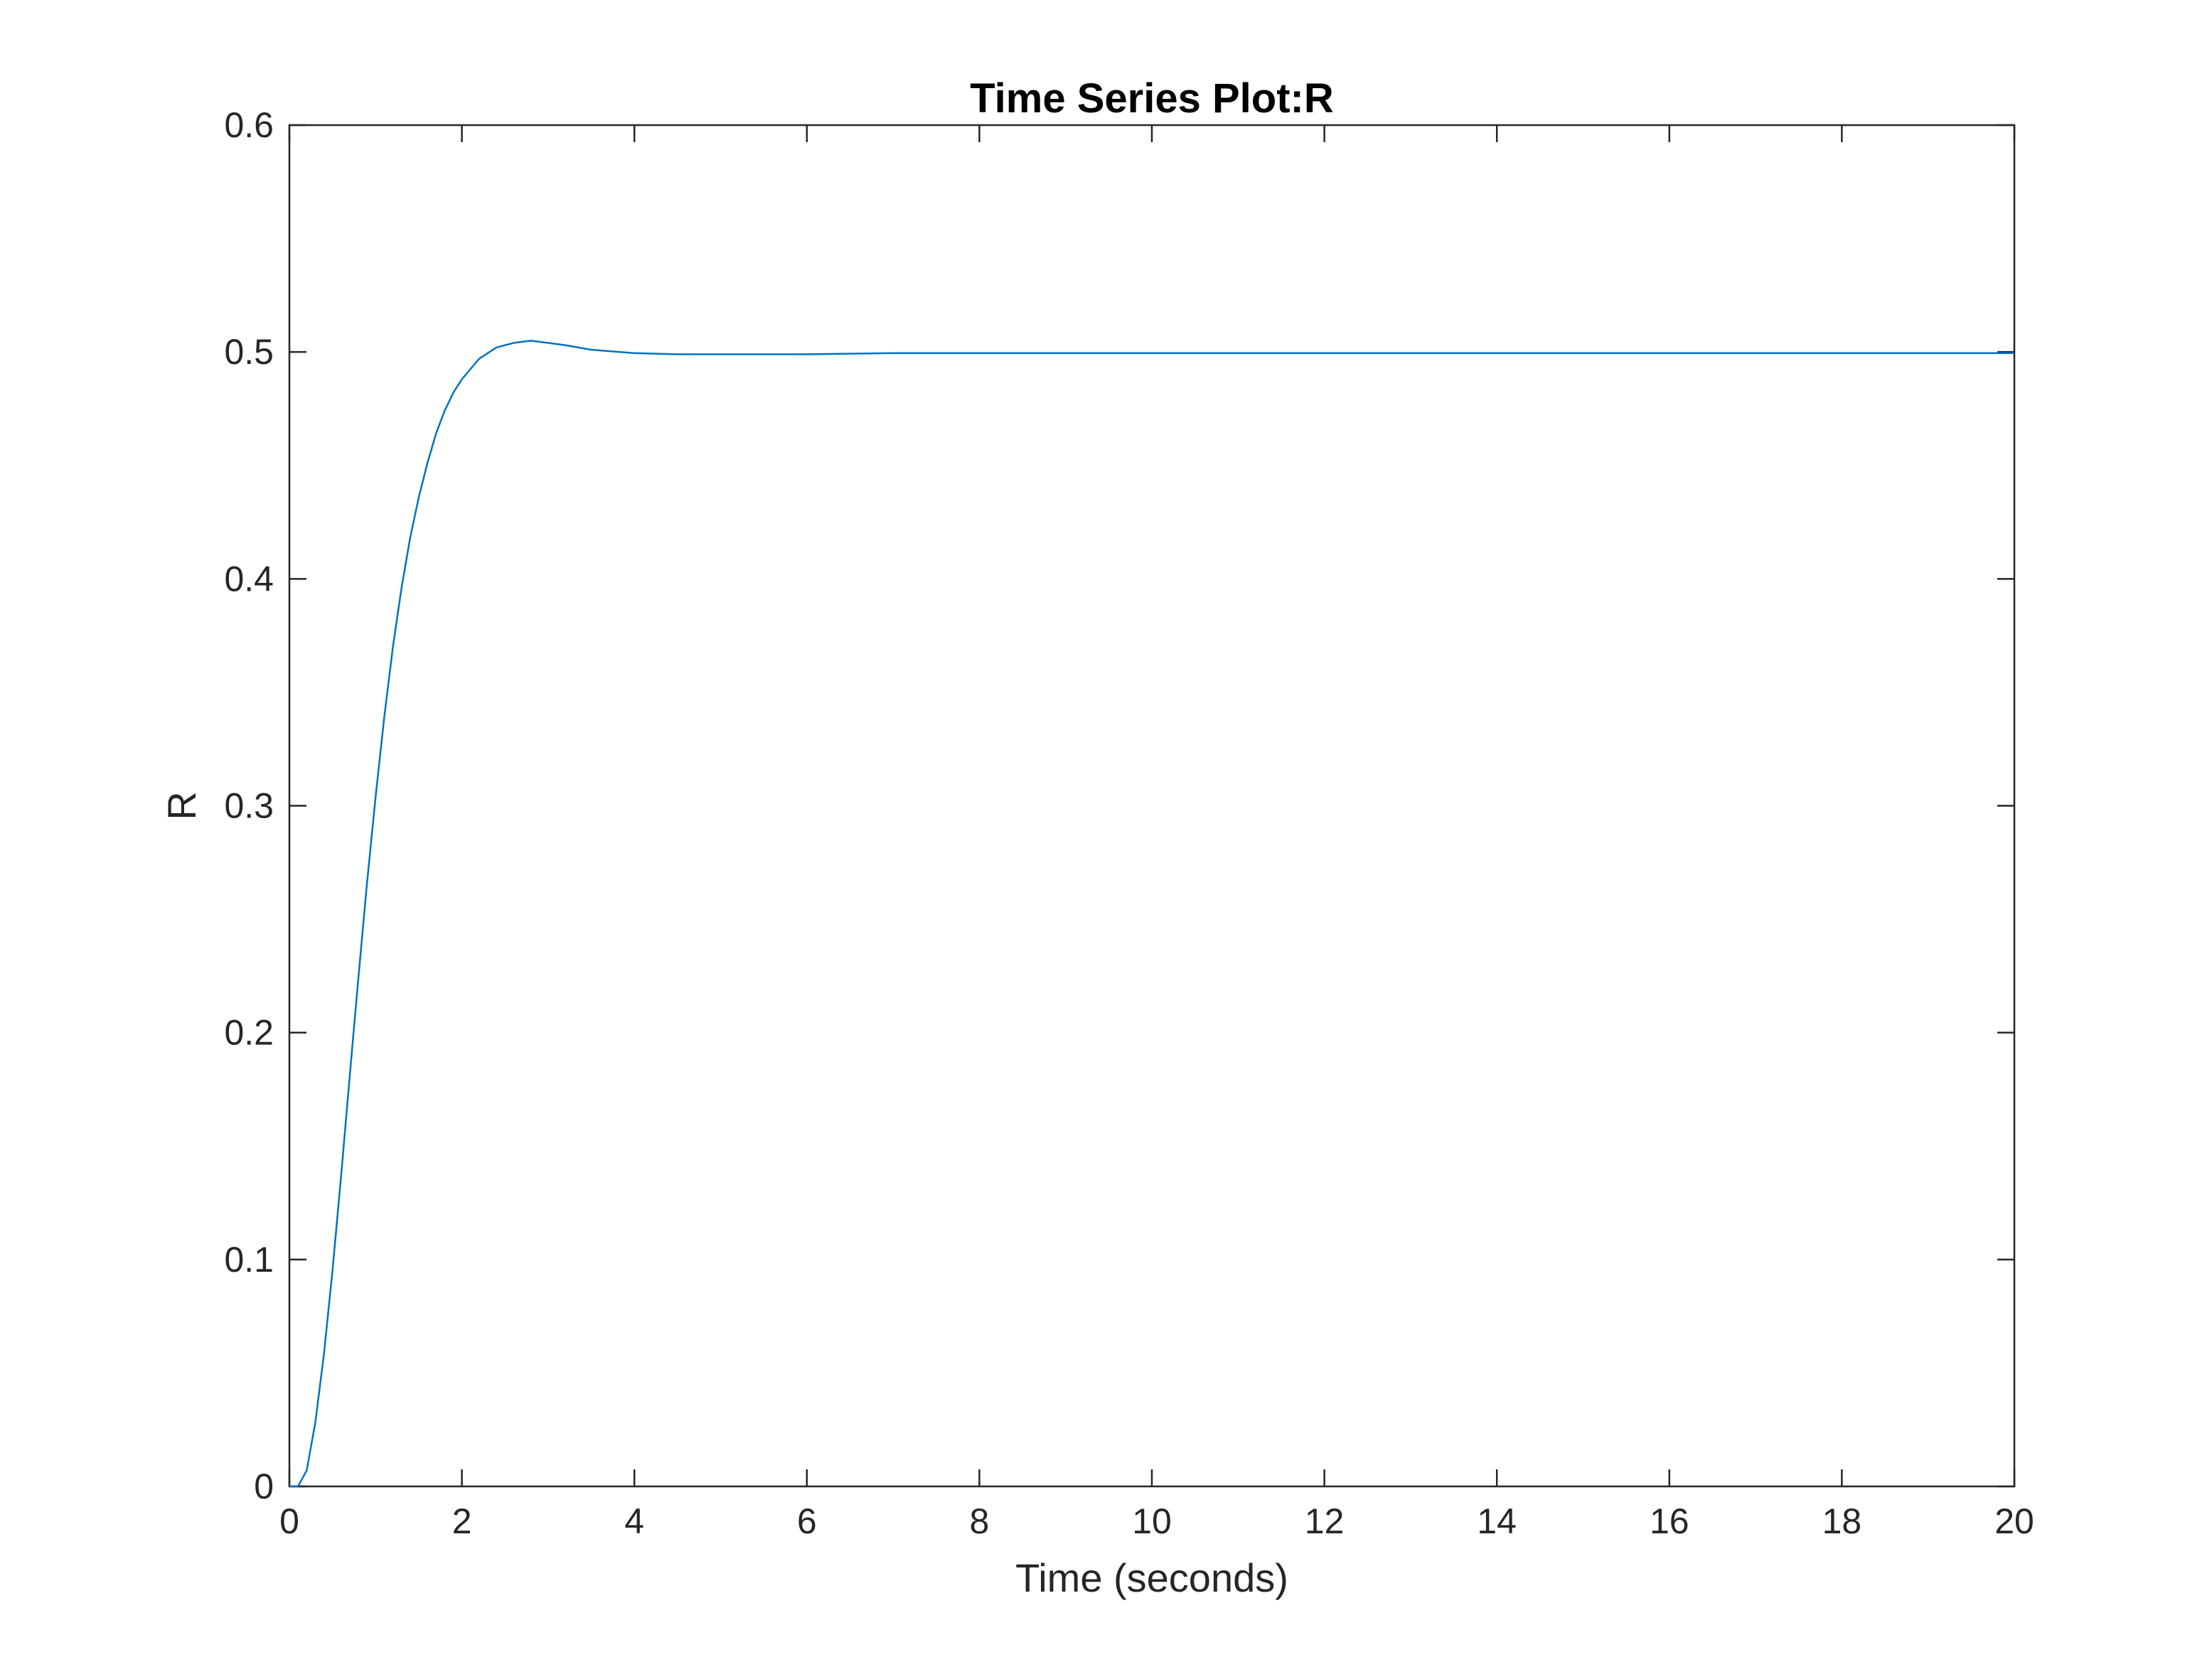  Describe the element at coordinates (289, 1521) in the screenshot. I see `x-tick-label: 0` at that location.